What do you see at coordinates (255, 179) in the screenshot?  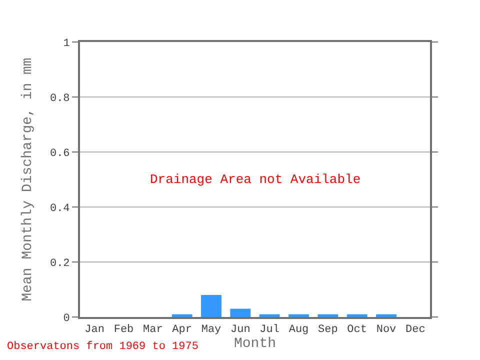 I see `annotation: Drainage Area not Available` at bounding box center [255, 179].